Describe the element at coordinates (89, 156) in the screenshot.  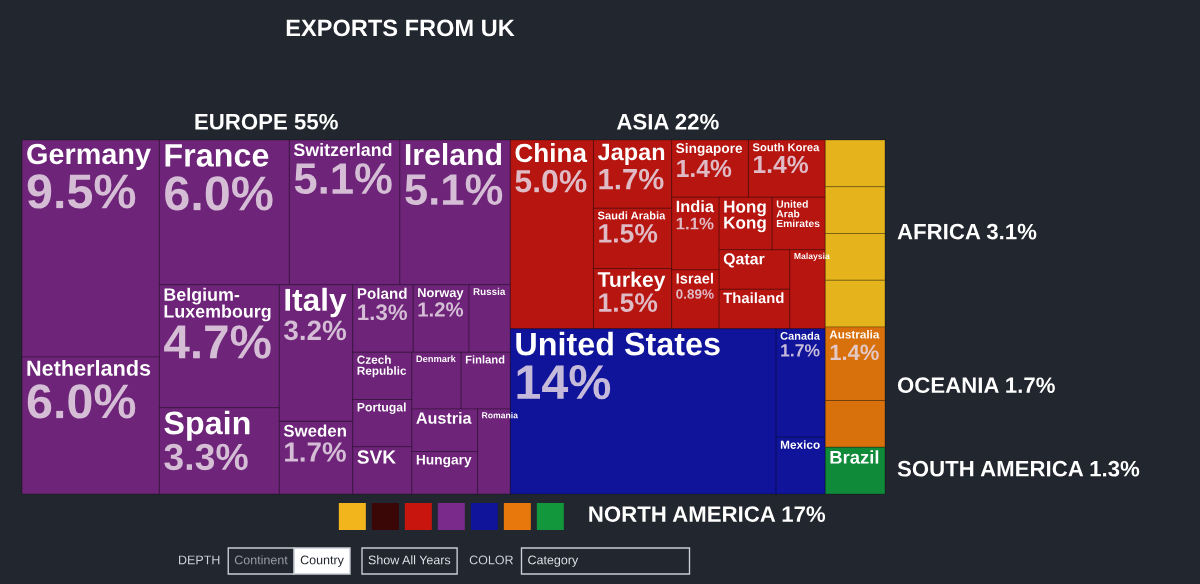
I see `category-label: Germany` at that location.